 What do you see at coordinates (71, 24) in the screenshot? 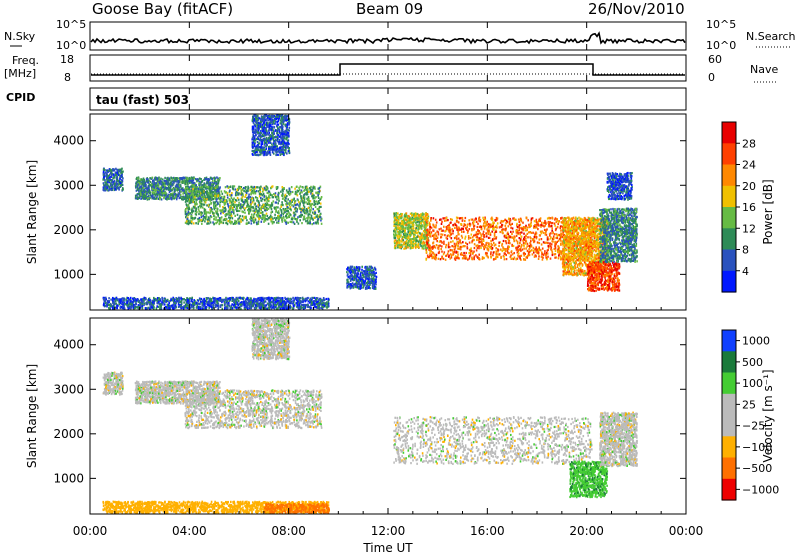
I see `nsky-tick-top: 10^5` at bounding box center [71, 24].